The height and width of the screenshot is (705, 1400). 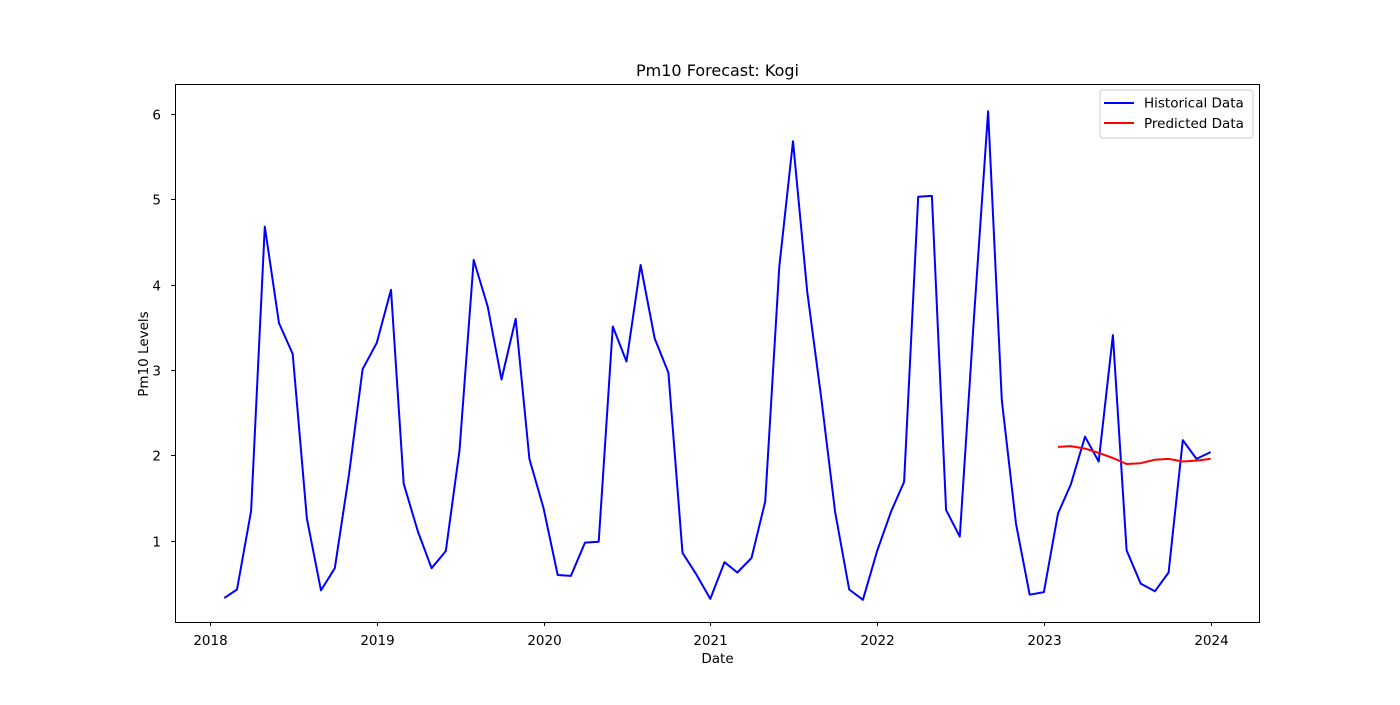 I want to click on y-axis-label: Pm10 Levels, so click(x=144, y=353).